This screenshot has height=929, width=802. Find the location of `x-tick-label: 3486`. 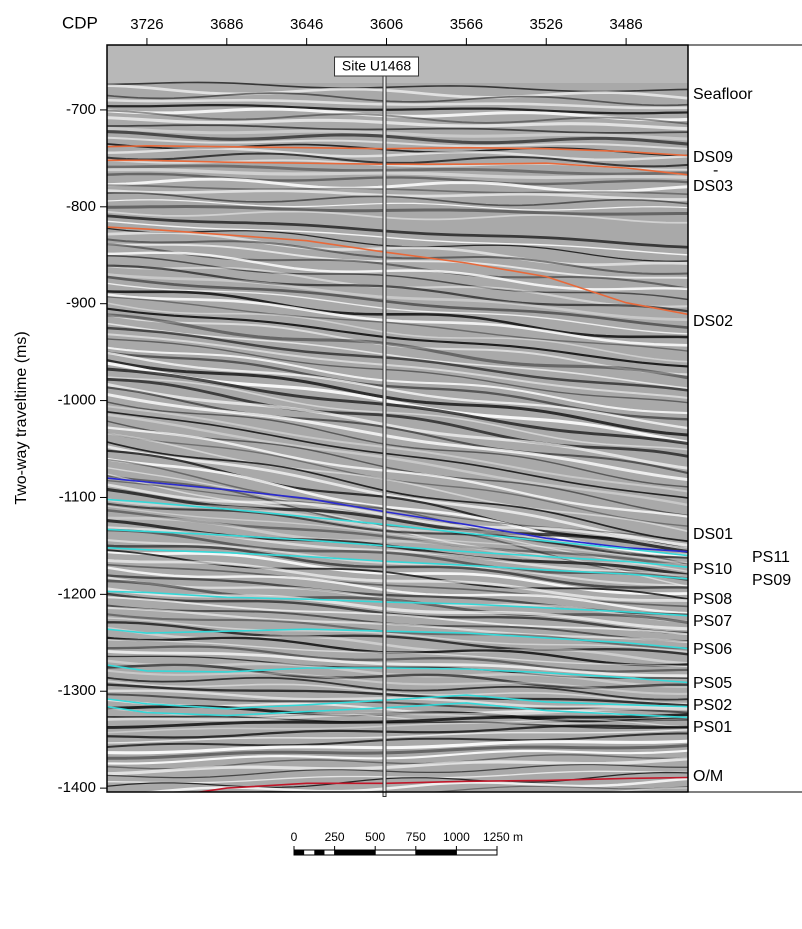

x-tick-label: 3486 is located at coordinates (625, 24).